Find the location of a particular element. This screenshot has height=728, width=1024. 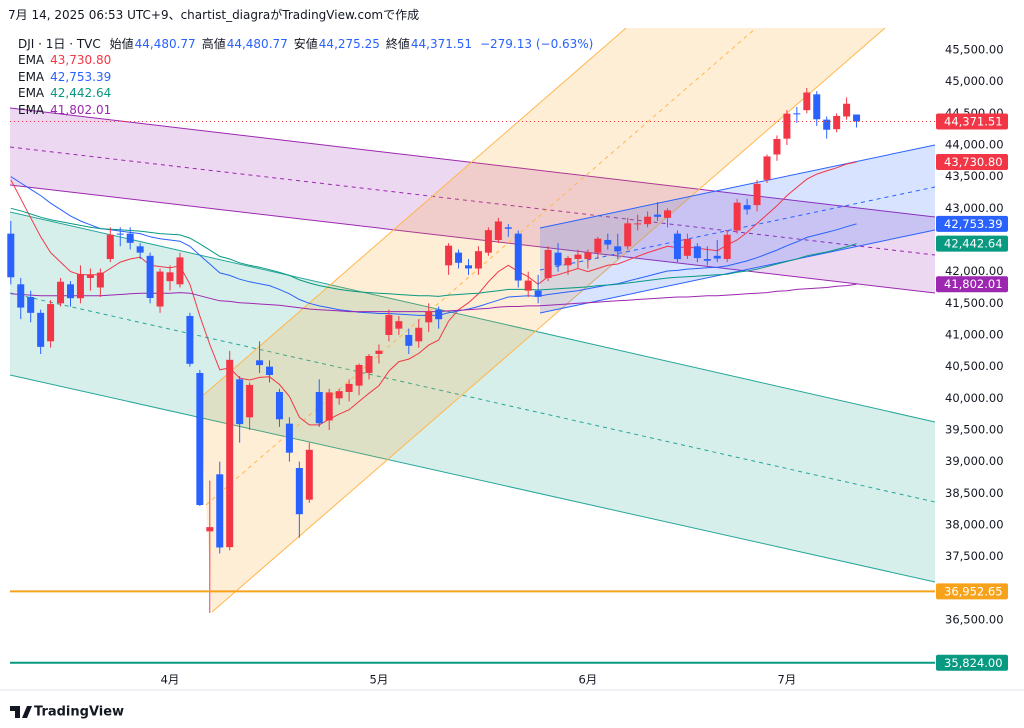

footer: TradingView is located at coordinates (79, 712).